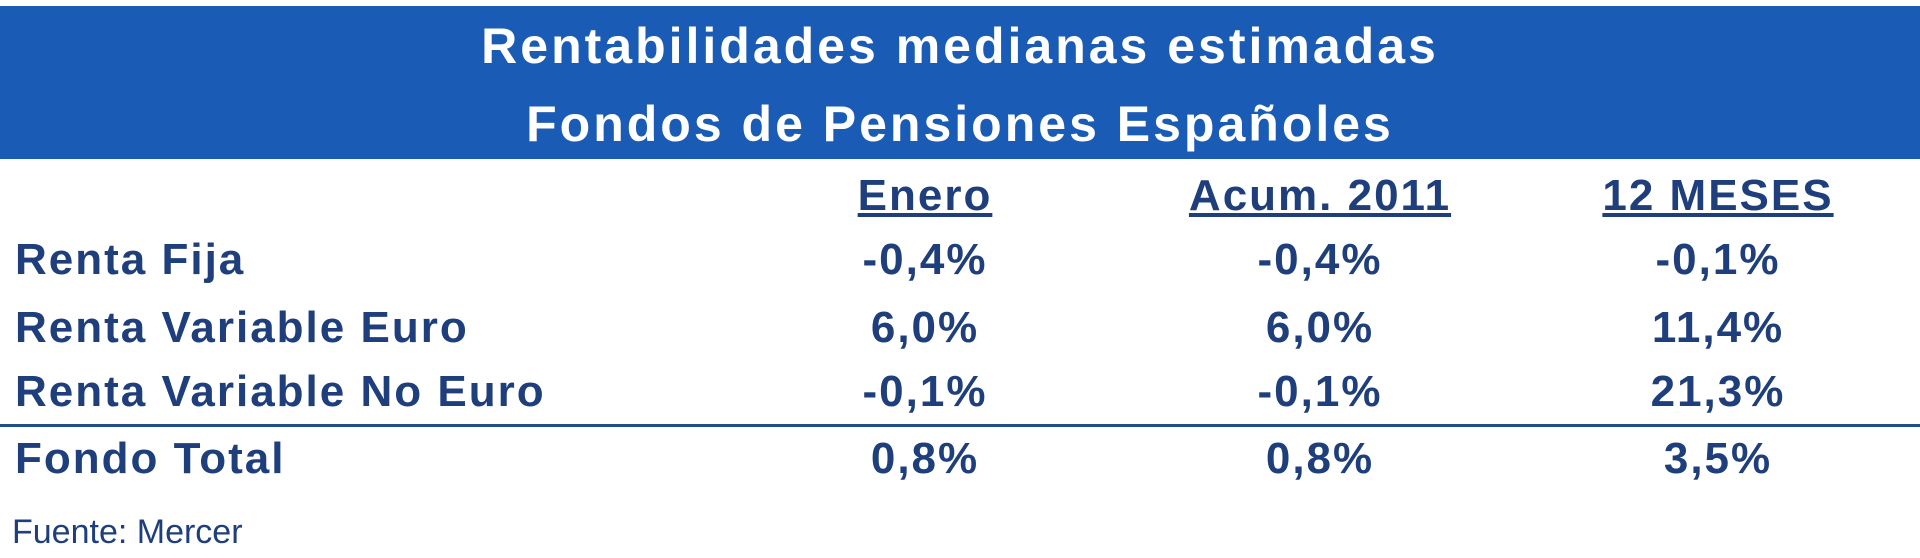 Image resolution: width=1920 pixels, height=558 pixels. I want to click on source-note: Fuente: Mercer, so click(127, 532).